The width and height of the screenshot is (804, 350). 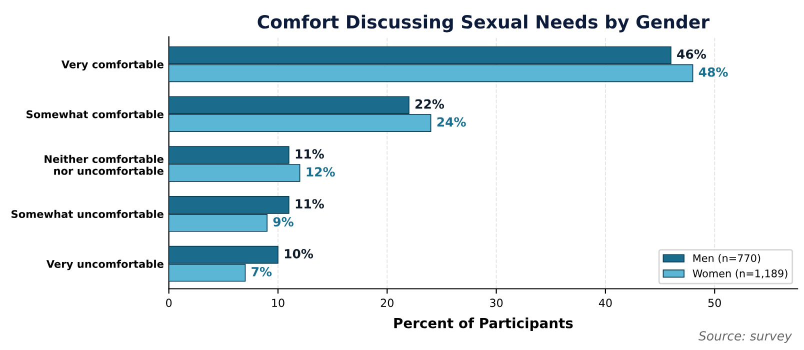 I want to click on x-tick-label: 10, so click(x=278, y=303).